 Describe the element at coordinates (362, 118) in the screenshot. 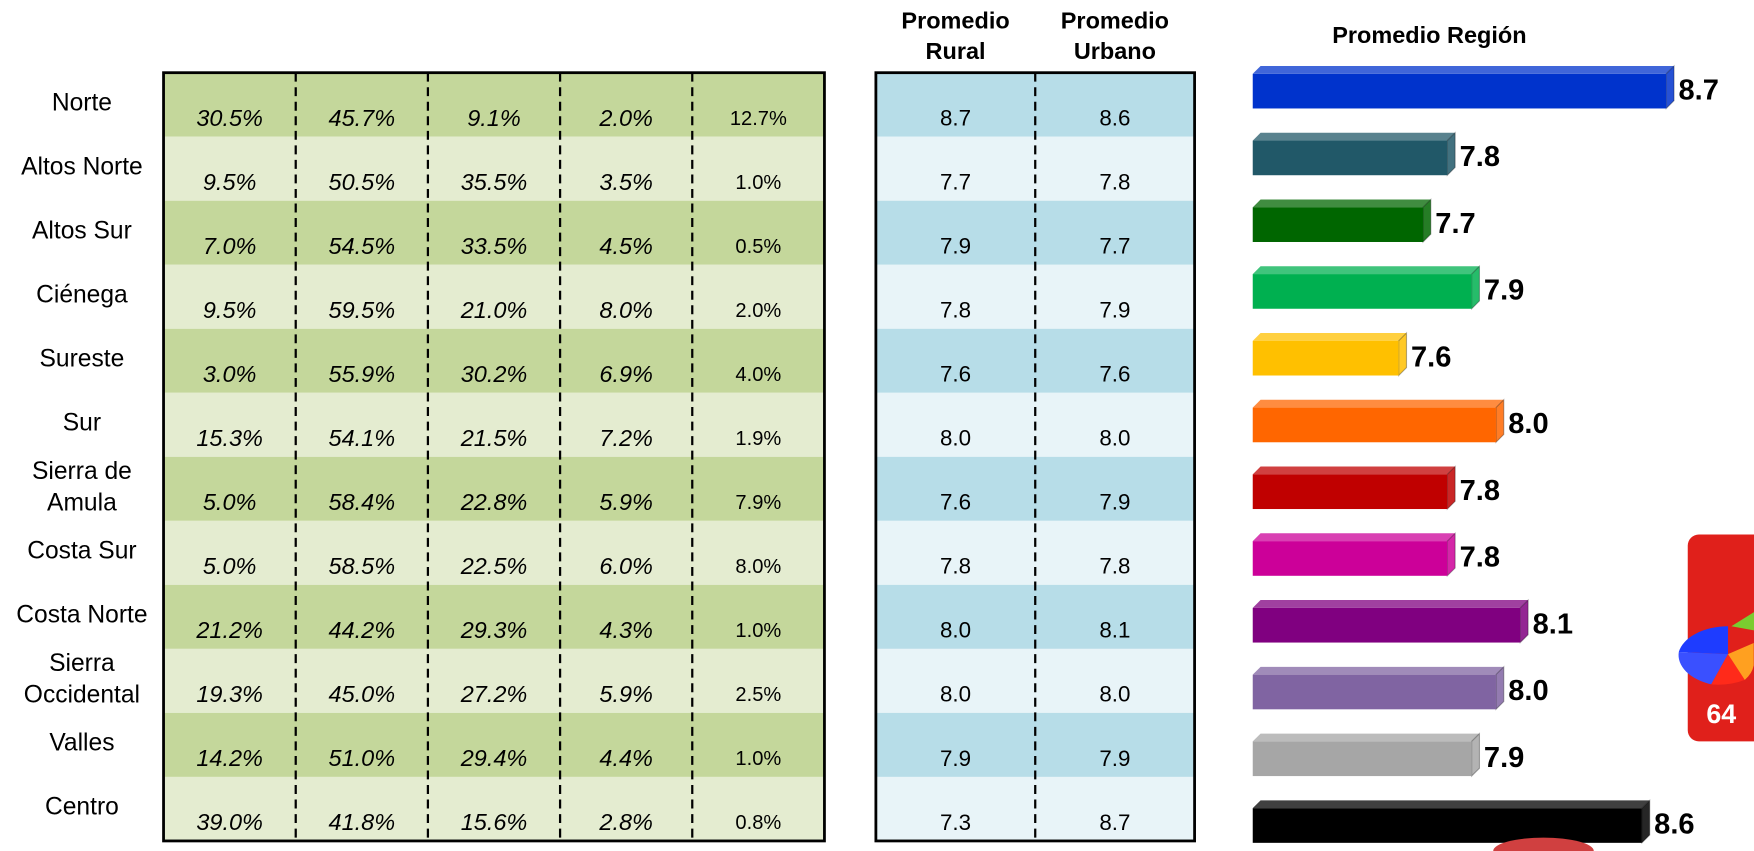

I see `table-cell: 45.7%` at that location.